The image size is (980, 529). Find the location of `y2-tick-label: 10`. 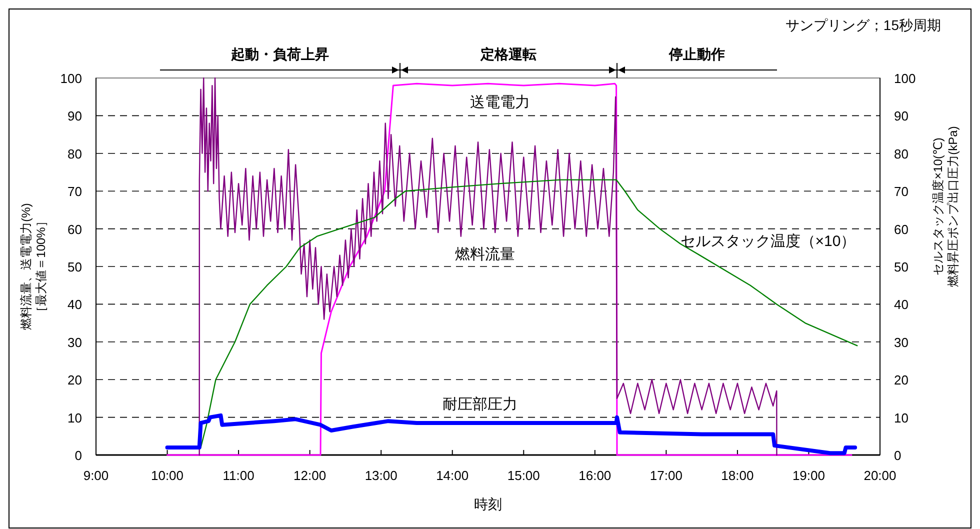

y2-tick-label: 10 is located at coordinates (901, 418).